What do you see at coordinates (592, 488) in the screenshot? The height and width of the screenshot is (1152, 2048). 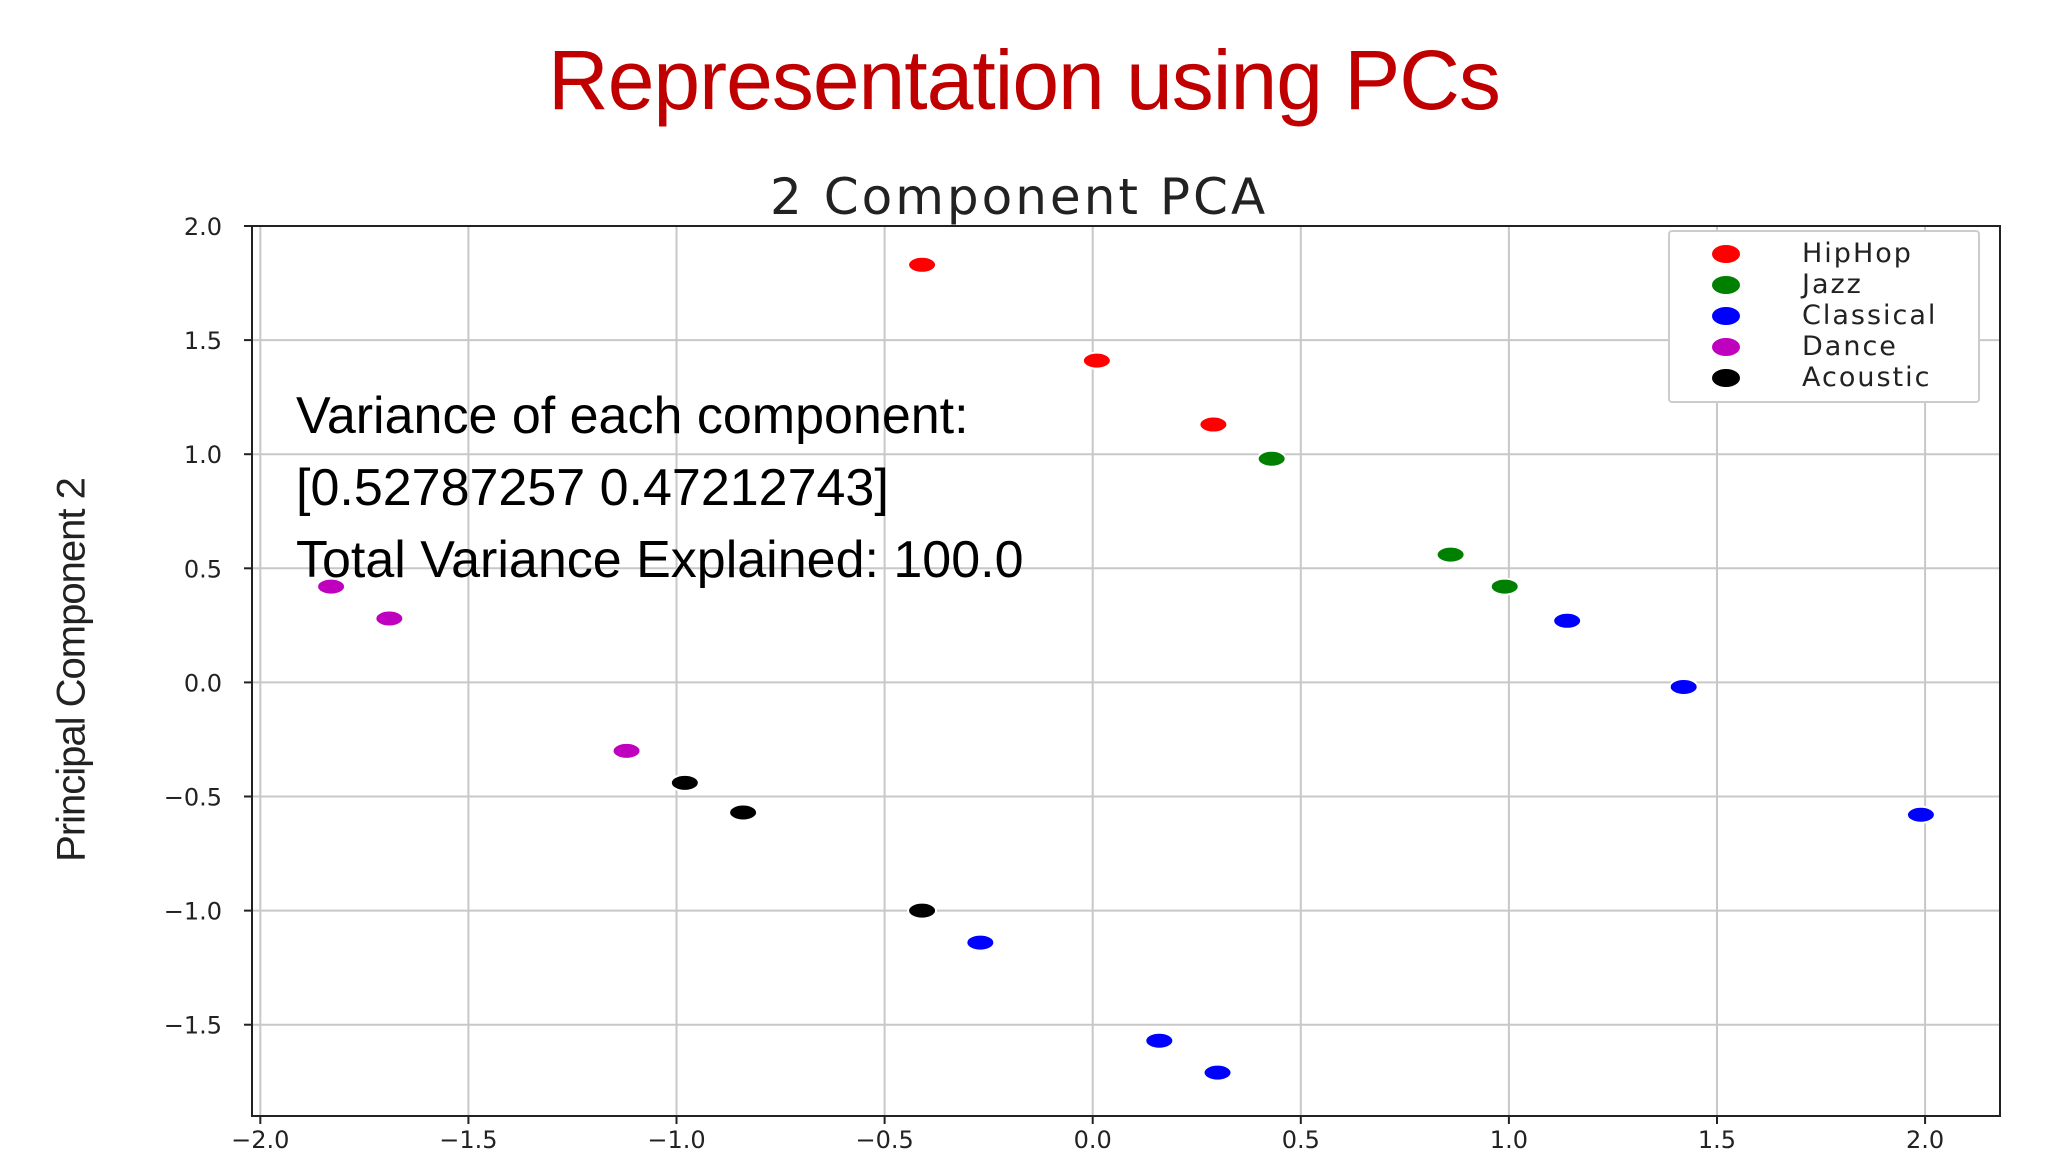 I see `variance-line-2: [0.52787257 0.47212743]` at bounding box center [592, 488].